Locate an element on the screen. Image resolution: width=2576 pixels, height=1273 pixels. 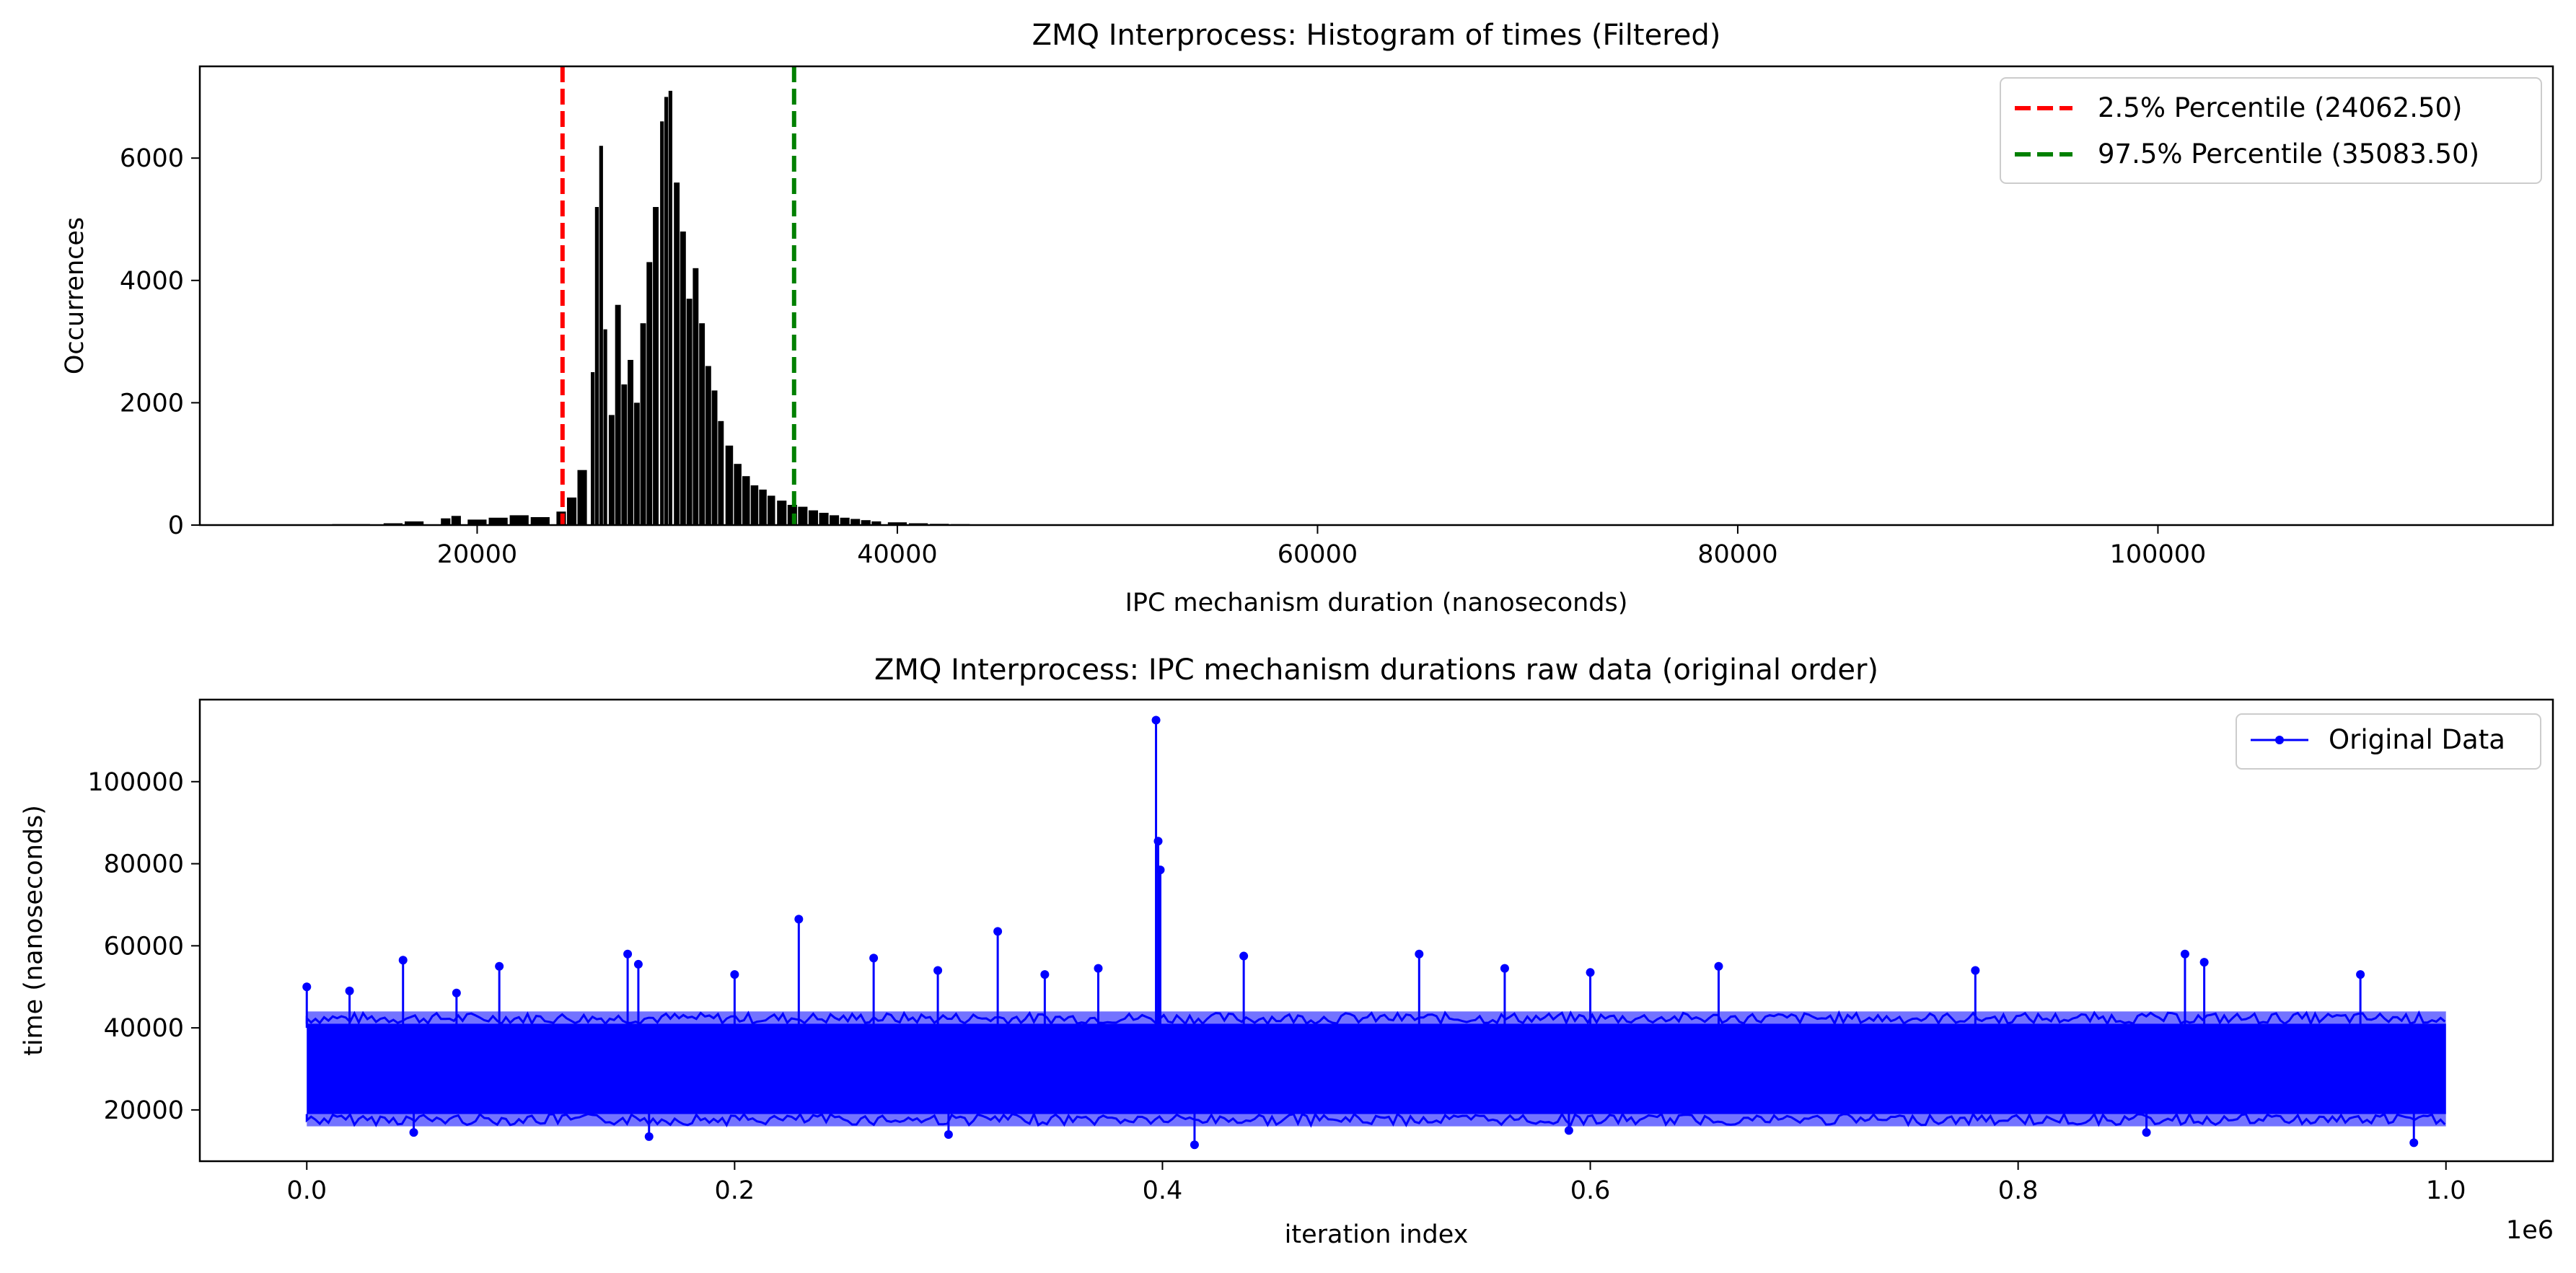
x-tick-label: 0.2 is located at coordinates (735, 1190).